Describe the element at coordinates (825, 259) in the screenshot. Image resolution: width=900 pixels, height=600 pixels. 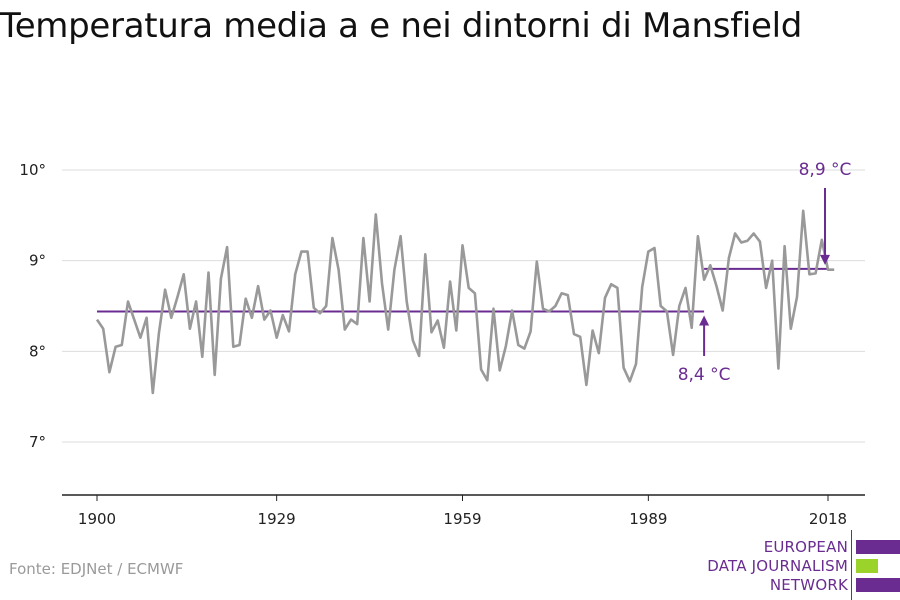
I see `mean-arrow-2-head` at that location.